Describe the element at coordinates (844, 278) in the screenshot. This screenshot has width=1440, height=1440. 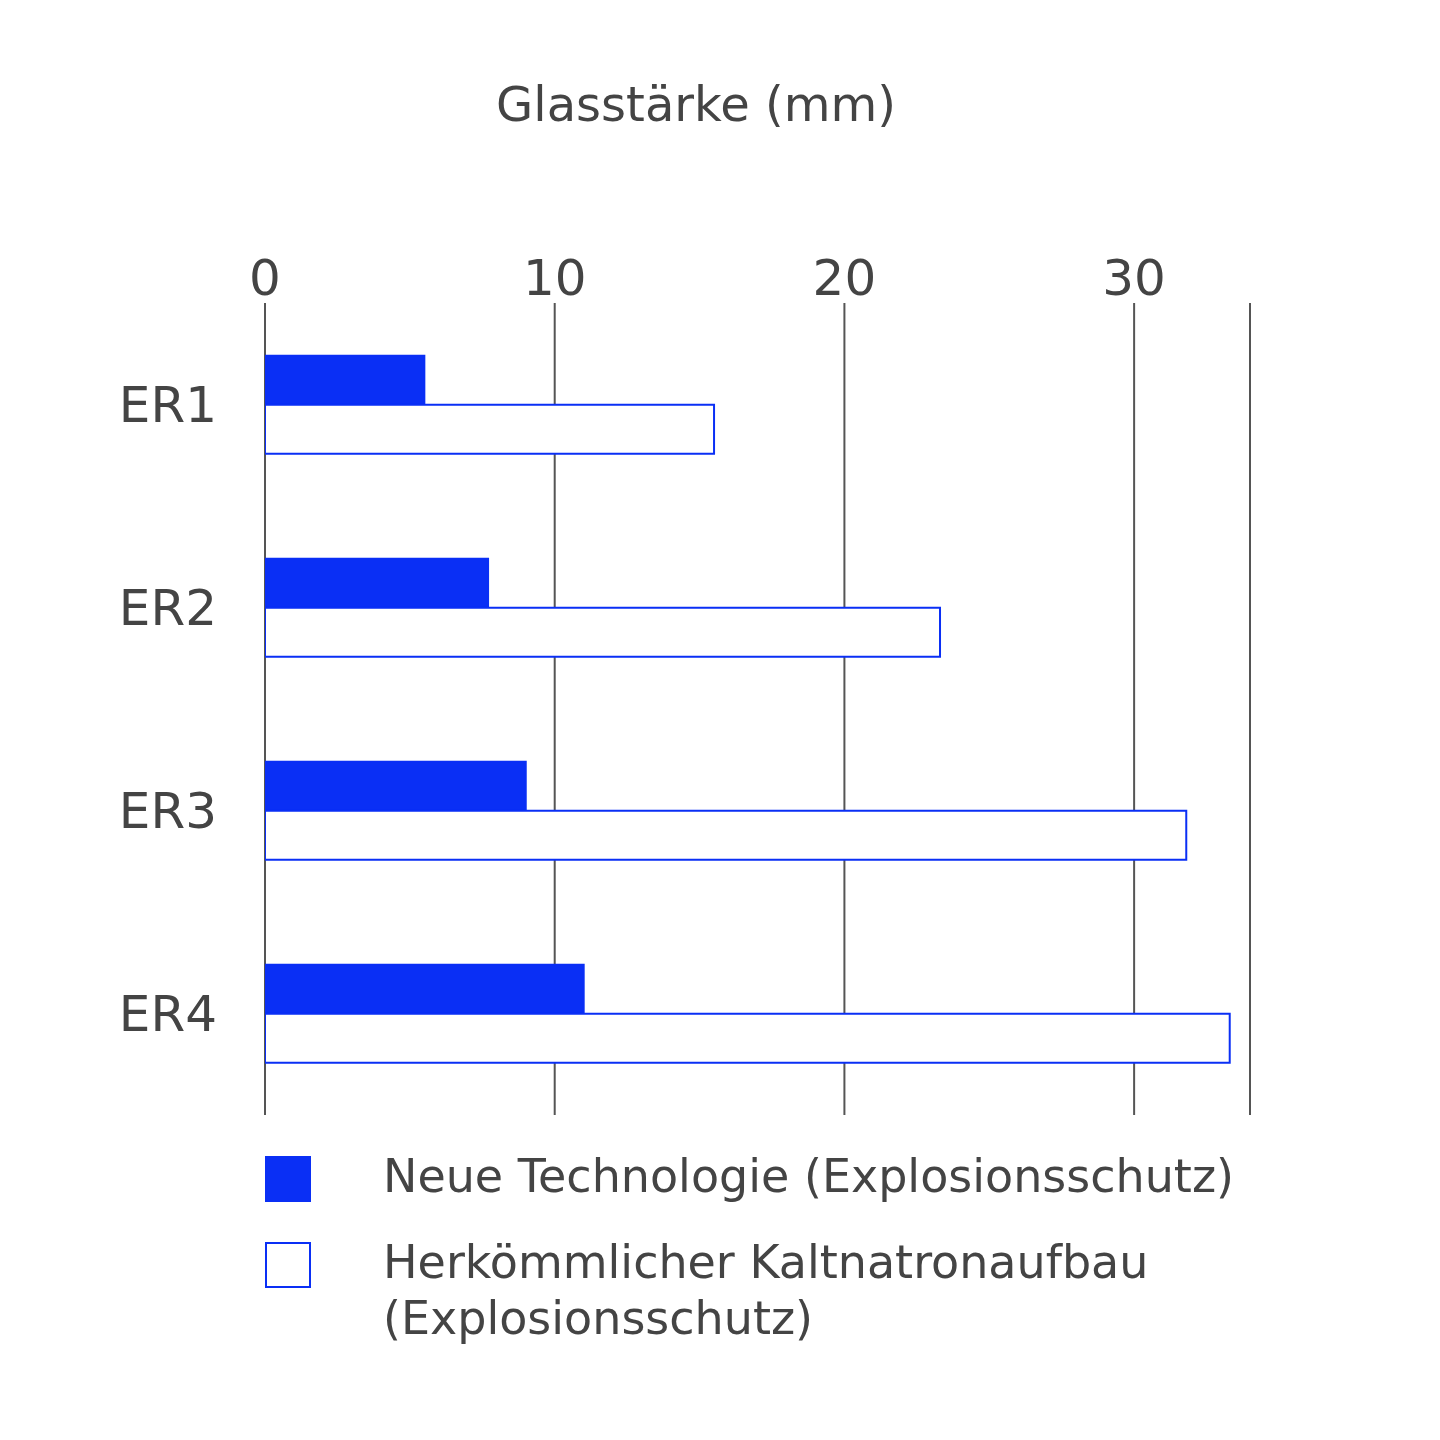
I see `x-tick-label: 20` at that location.